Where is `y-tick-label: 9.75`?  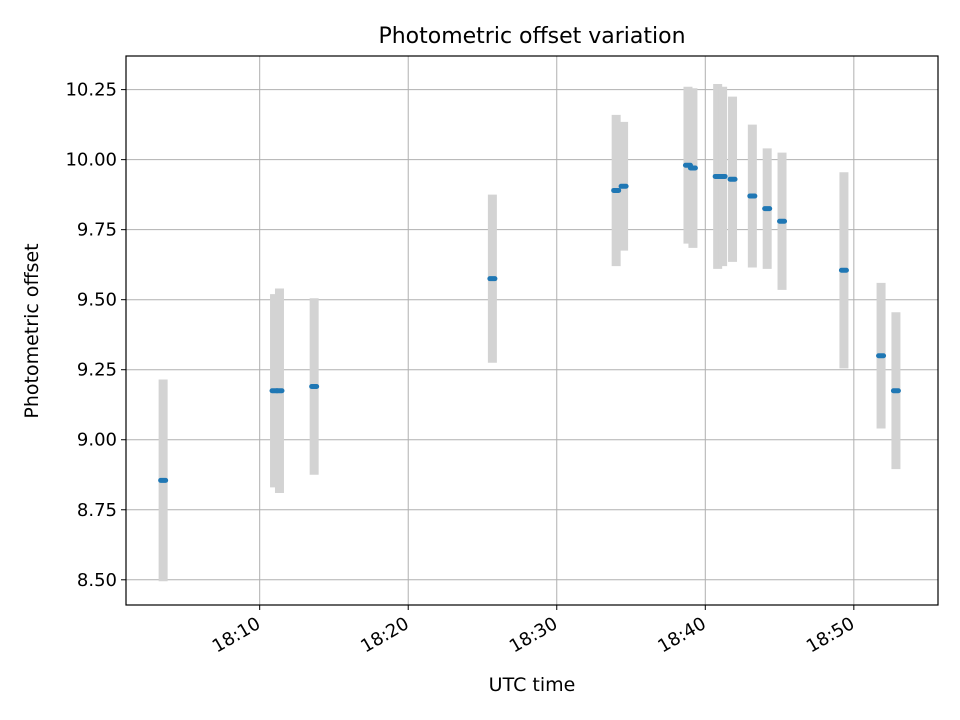 y-tick-label: 9.75 is located at coordinates (97, 230).